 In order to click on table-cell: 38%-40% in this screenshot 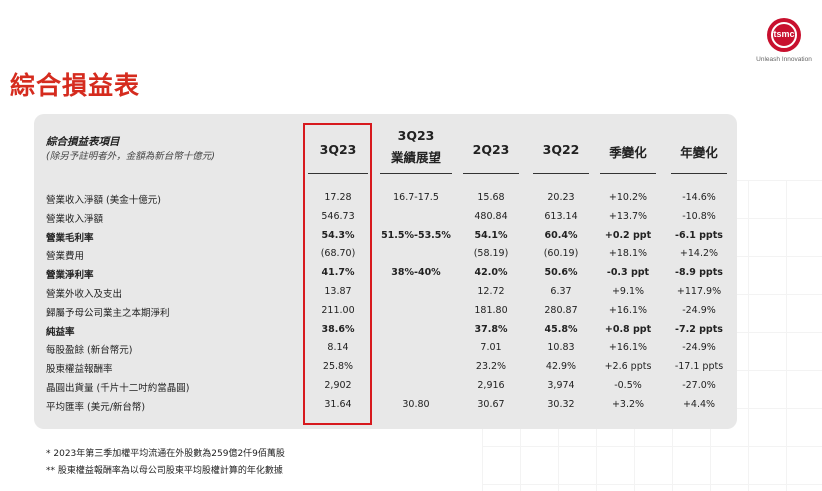, I will do `click(416, 273)`.